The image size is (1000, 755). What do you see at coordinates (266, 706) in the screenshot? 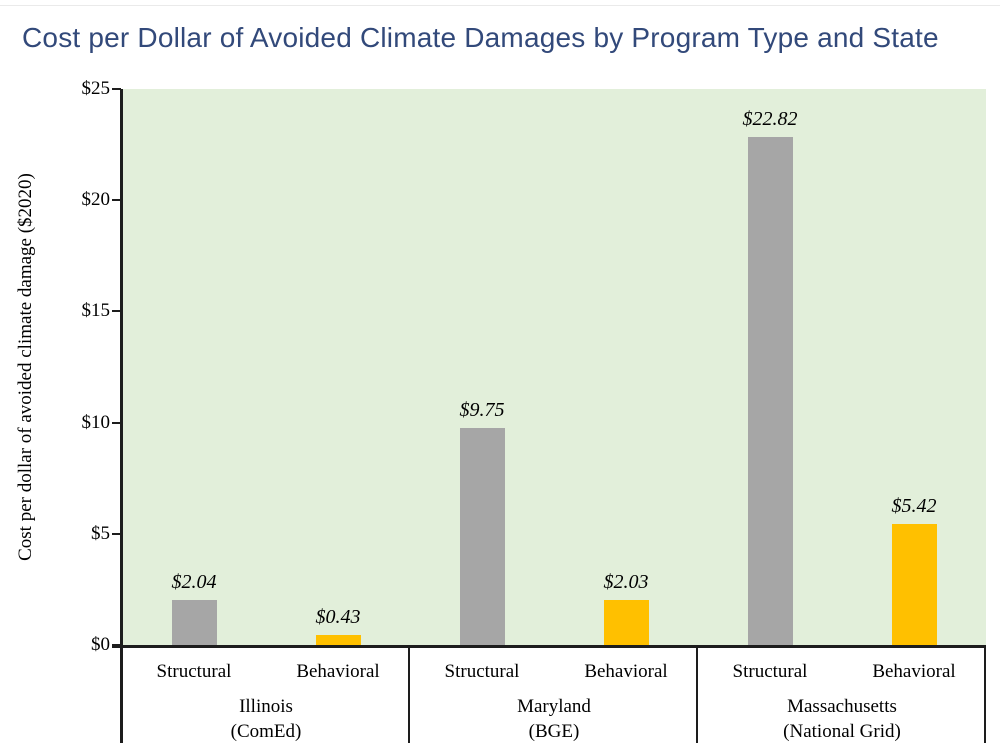
I see `group-state-label: Illinois` at bounding box center [266, 706].